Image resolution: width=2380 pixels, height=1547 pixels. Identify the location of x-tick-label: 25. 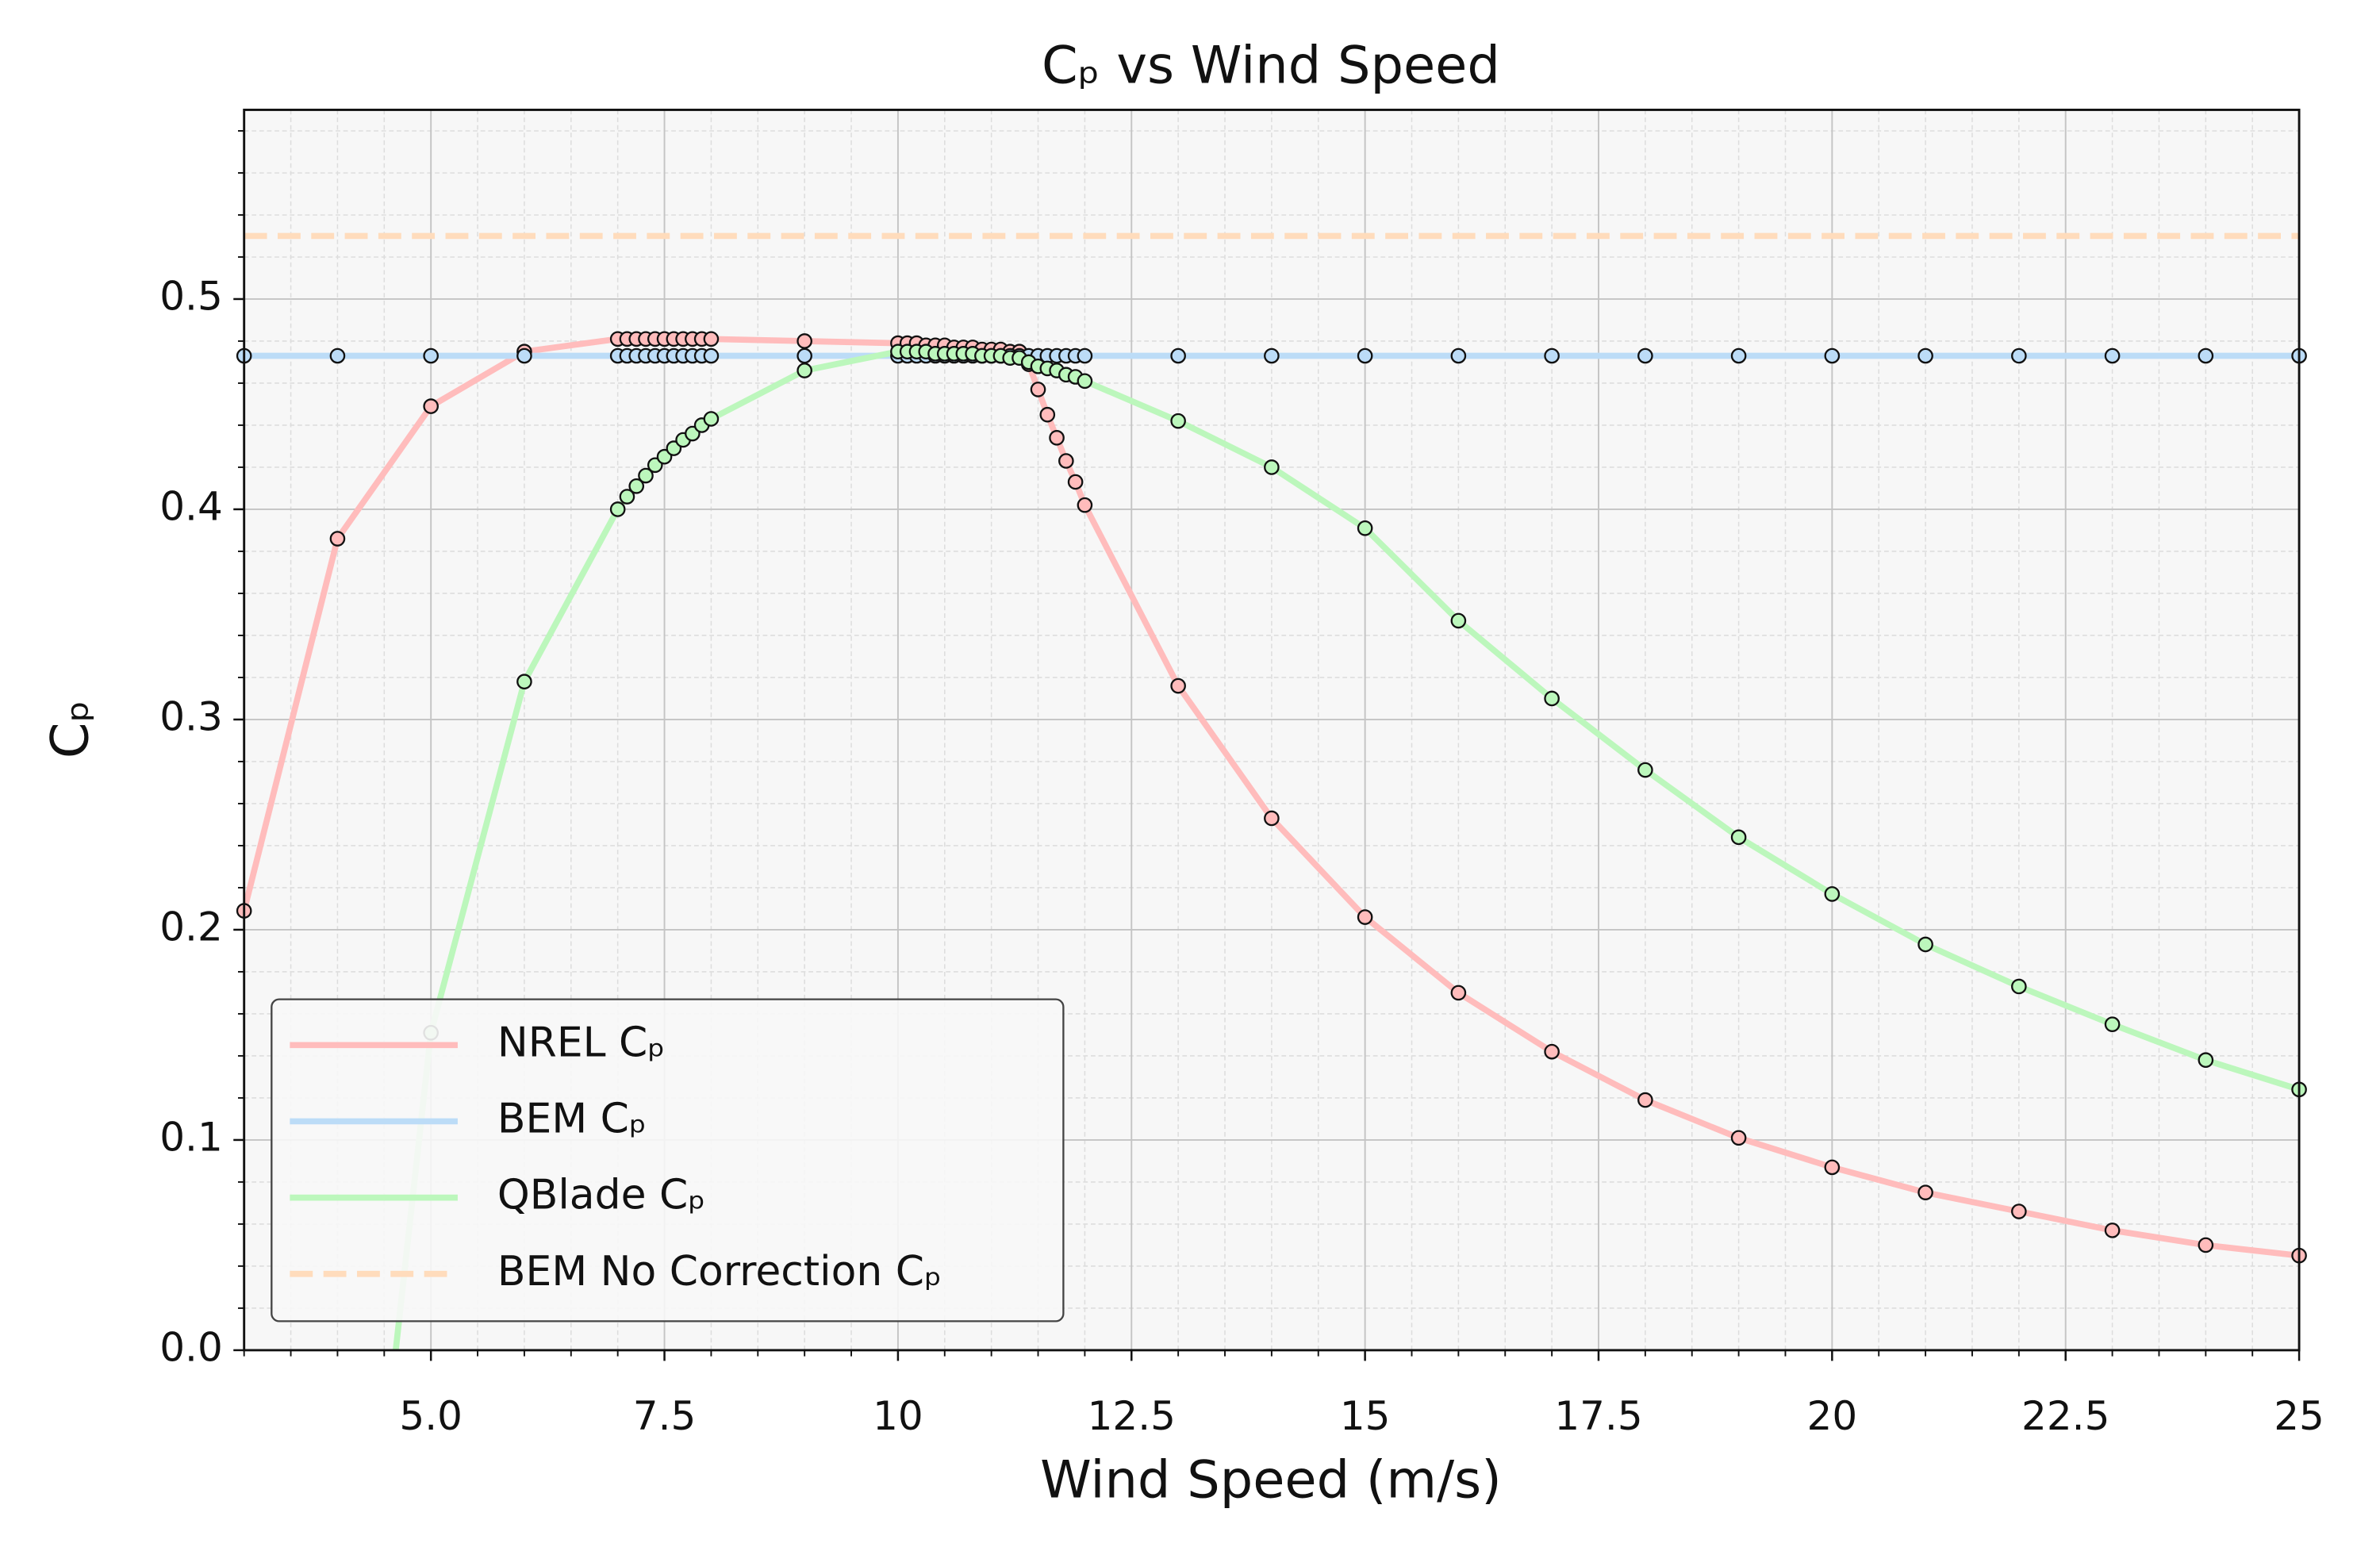
(2299, 1416).